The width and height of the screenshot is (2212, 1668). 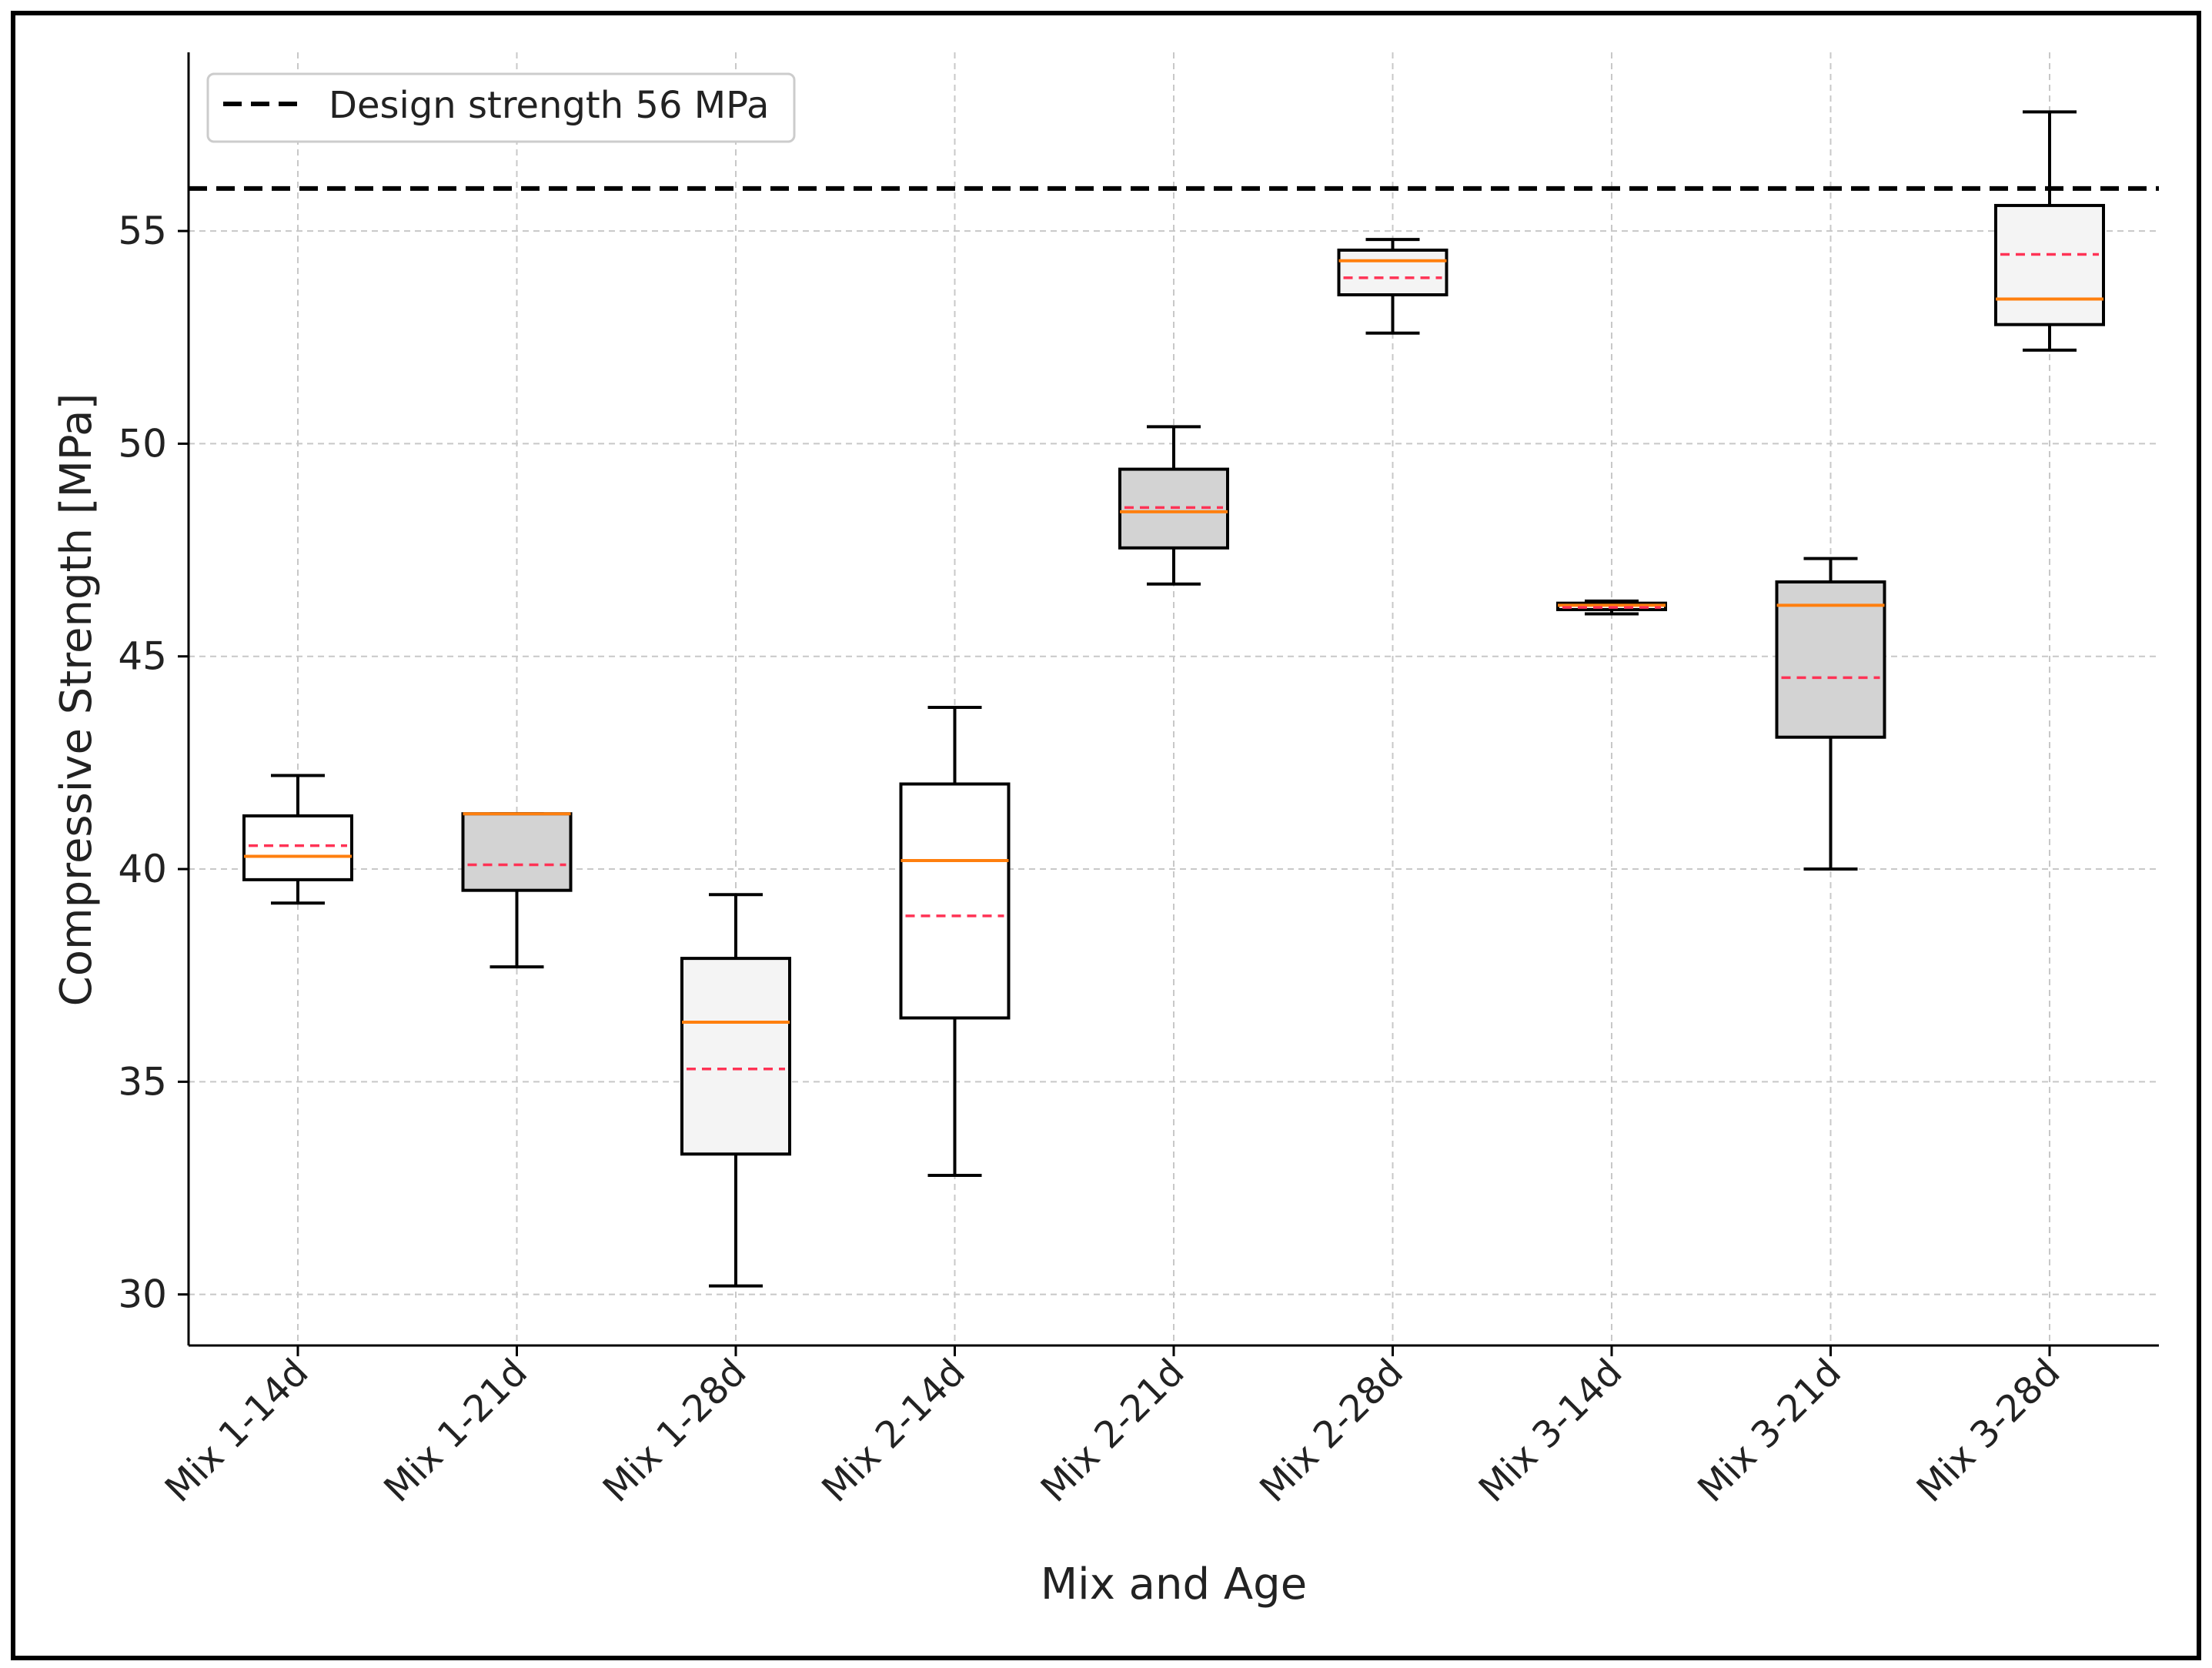 I want to click on y-tick-label: 45, so click(x=142, y=656).